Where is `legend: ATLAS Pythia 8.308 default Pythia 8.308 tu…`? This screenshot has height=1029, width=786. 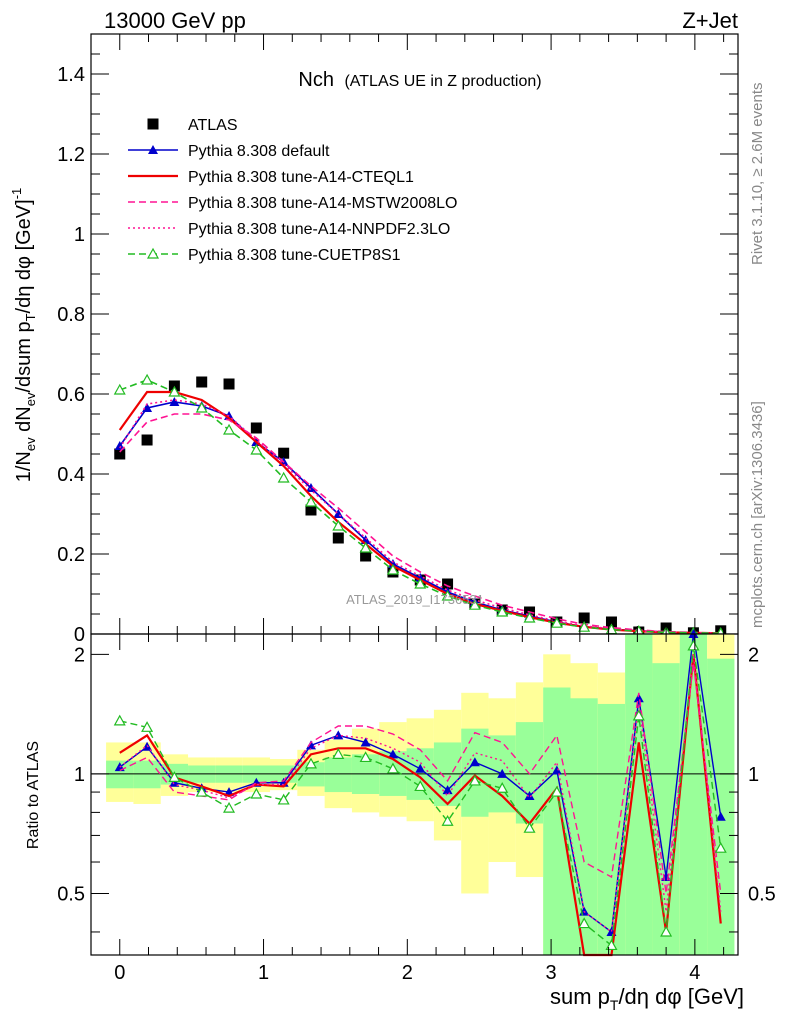
legend: ATLAS Pythia 8.308 default Pythia 8.308 tu… is located at coordinates (292, 190).